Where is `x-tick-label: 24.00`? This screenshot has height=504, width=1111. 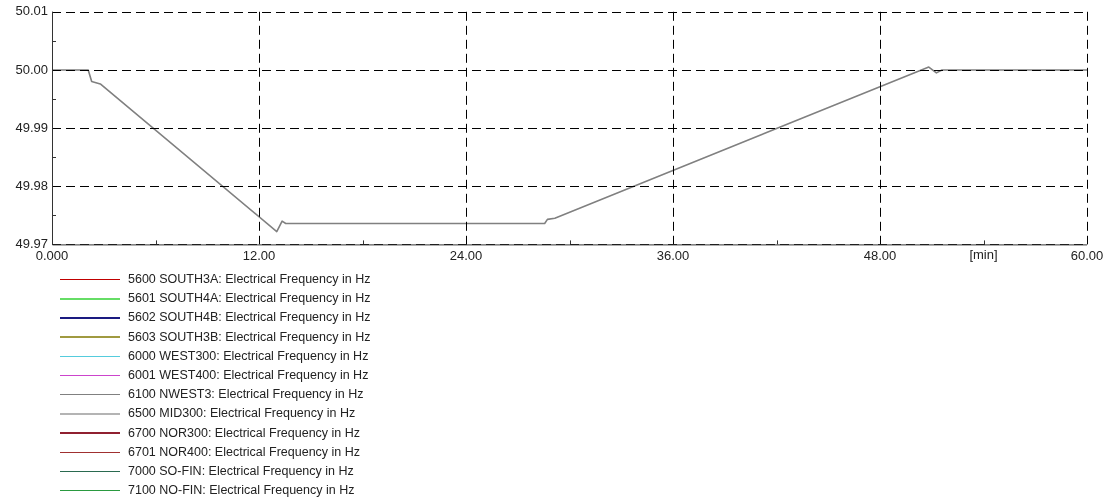 x-tick-label: 24.00 is located at coordinates (466, 255).